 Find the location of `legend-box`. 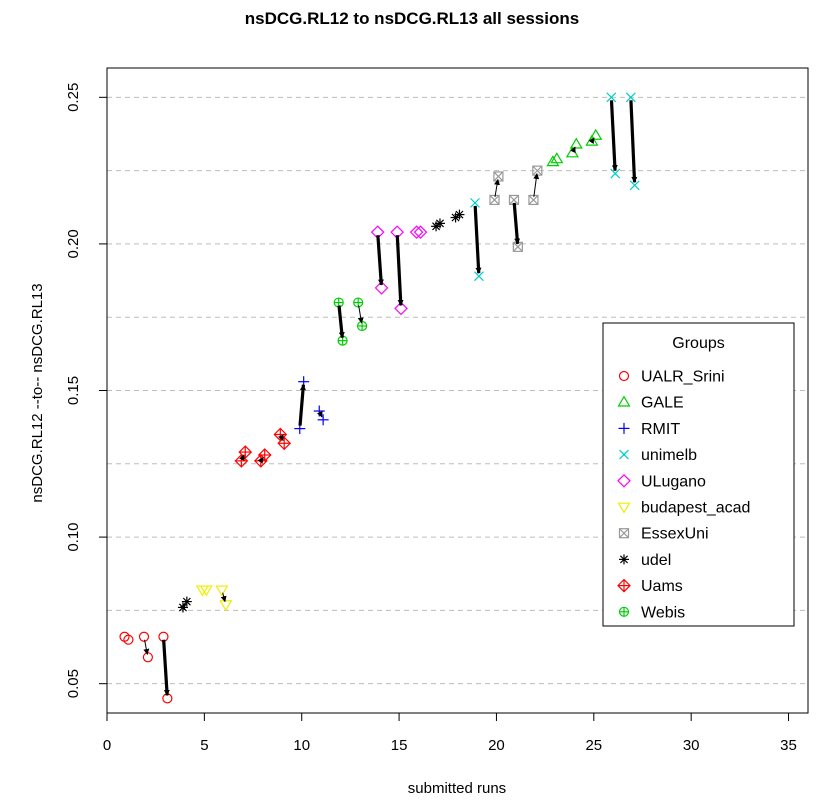

legend-box is located at coordinates (698, 474).